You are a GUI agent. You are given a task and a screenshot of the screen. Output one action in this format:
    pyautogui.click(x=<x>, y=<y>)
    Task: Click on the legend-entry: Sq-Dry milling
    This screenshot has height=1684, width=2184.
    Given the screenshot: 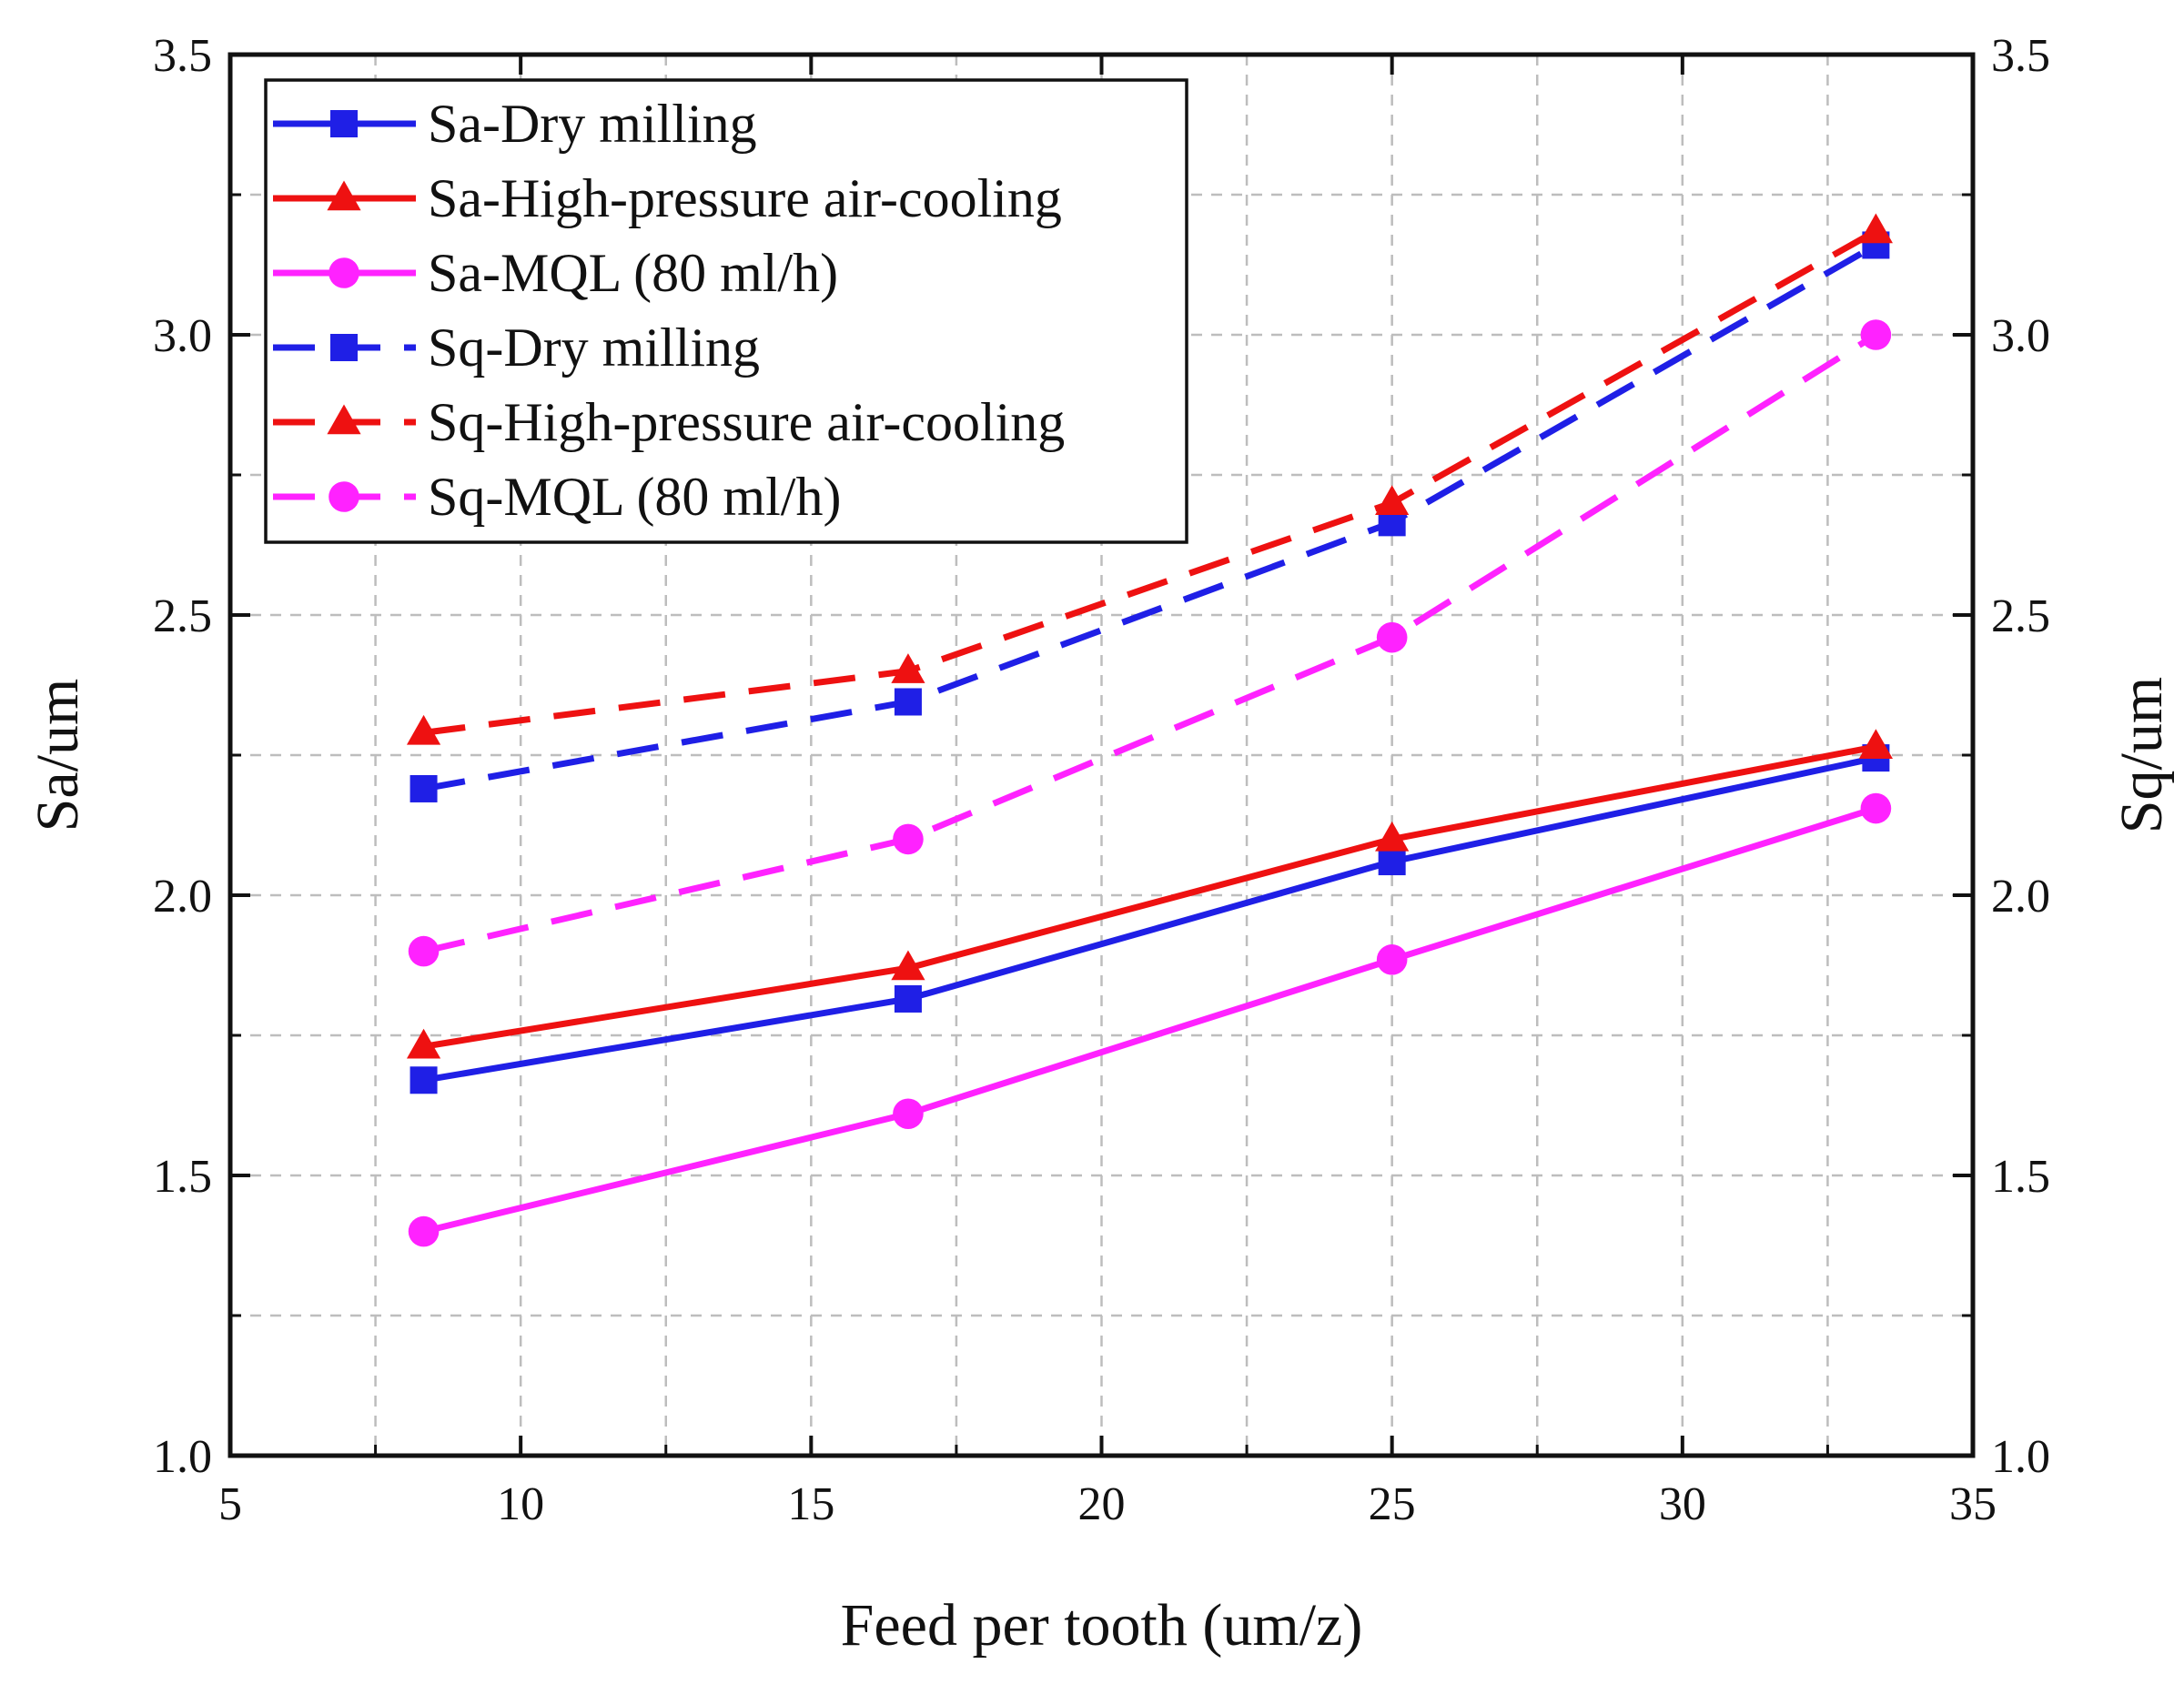 What is the action you would take?
    pyautogui.click(x=517, y=348)
    